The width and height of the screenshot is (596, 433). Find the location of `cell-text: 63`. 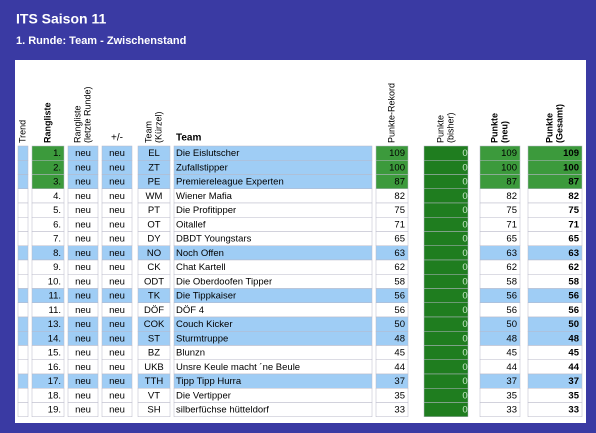

cell-text: 63 is located at coordinates (511, 253).